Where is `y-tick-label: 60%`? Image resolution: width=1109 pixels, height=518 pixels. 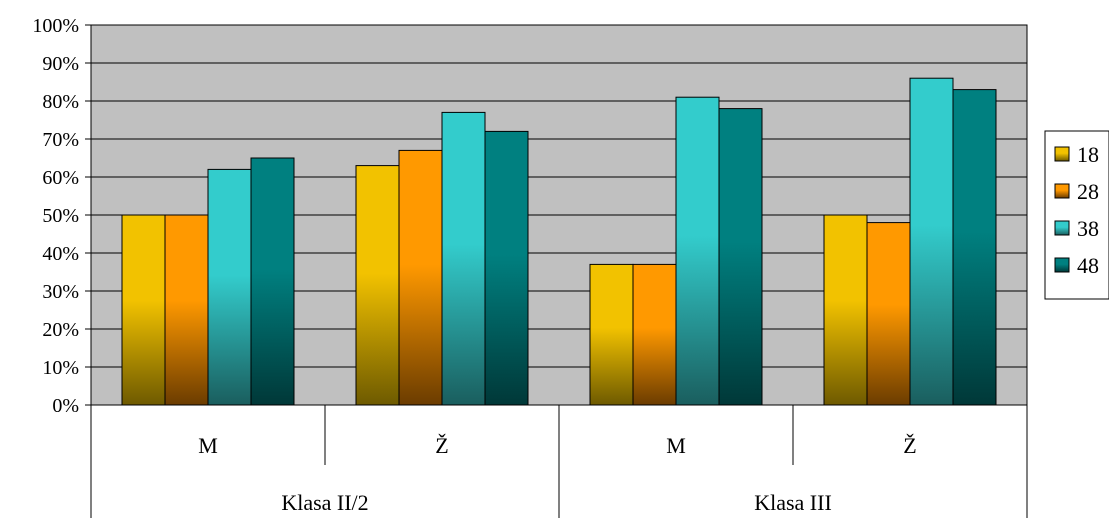 y-tick-label: 60% is located at coordinates (60, 178).